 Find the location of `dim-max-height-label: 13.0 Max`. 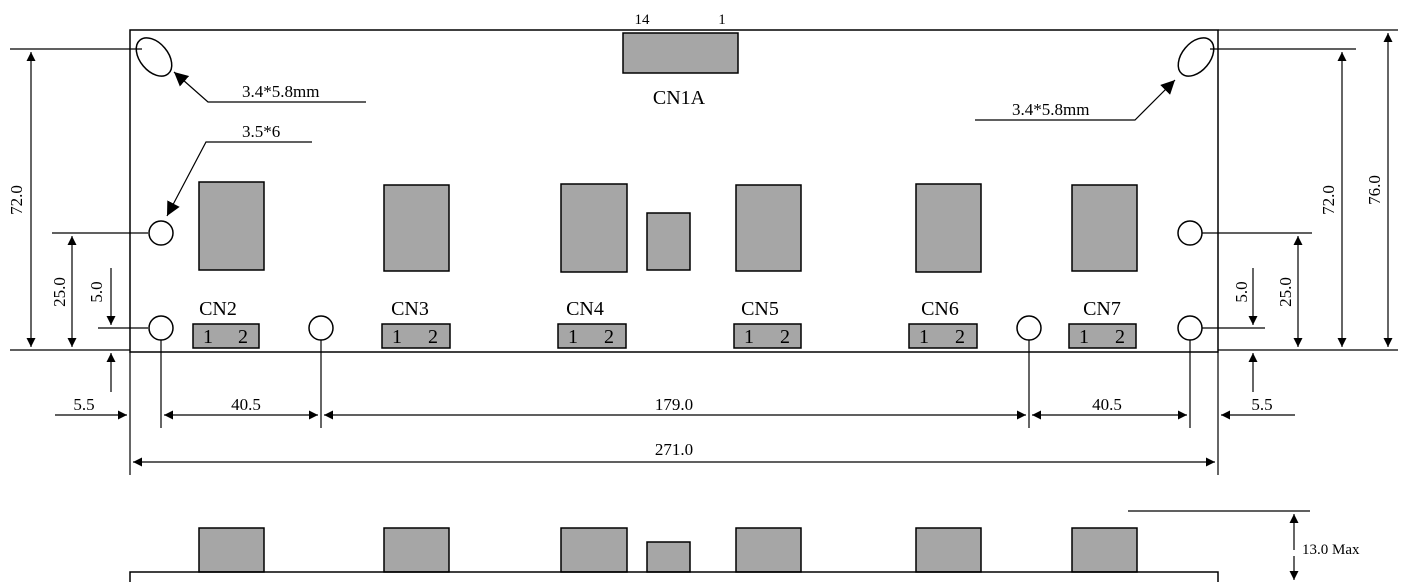

dim-max-height-label: 13.0 Max is located at coordinates (1331, 550).